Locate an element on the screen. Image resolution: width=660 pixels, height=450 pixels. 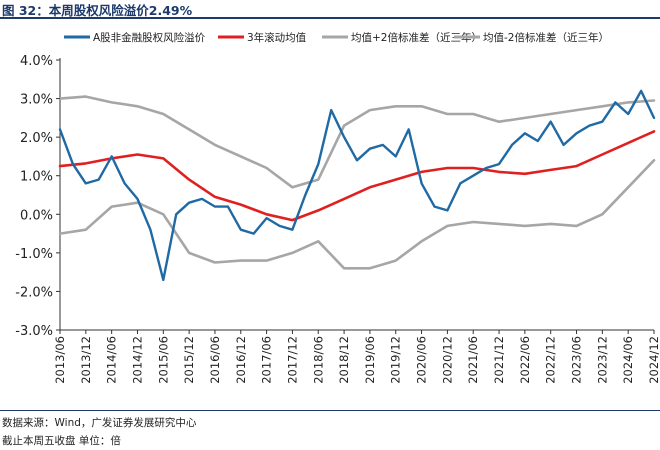
x-tick-label: 2023/06 is located at coordinates (577, 360).